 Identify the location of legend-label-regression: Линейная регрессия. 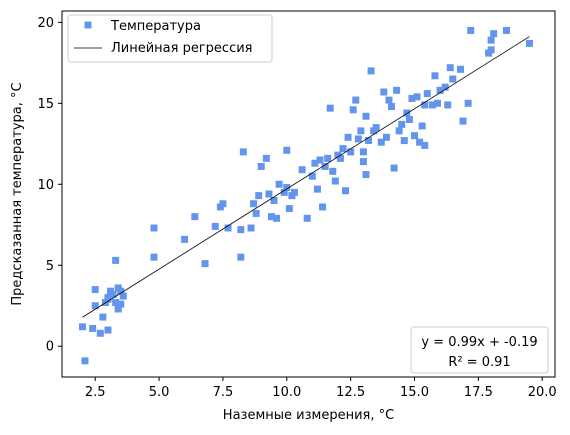
(181, 48).